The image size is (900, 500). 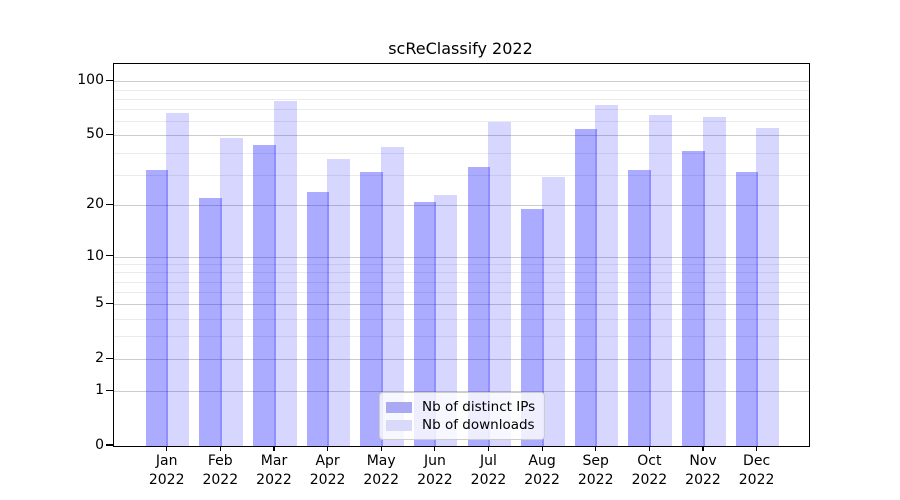 I want to click on x-tick-label-may: May 2022, so click(x=381, y=471).